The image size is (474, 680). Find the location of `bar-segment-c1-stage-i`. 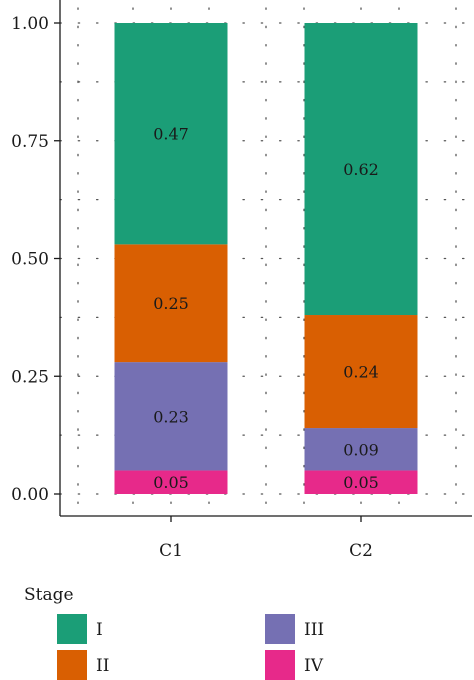

bar-segment-c1-stage-i is located at coordinates (171, 134).